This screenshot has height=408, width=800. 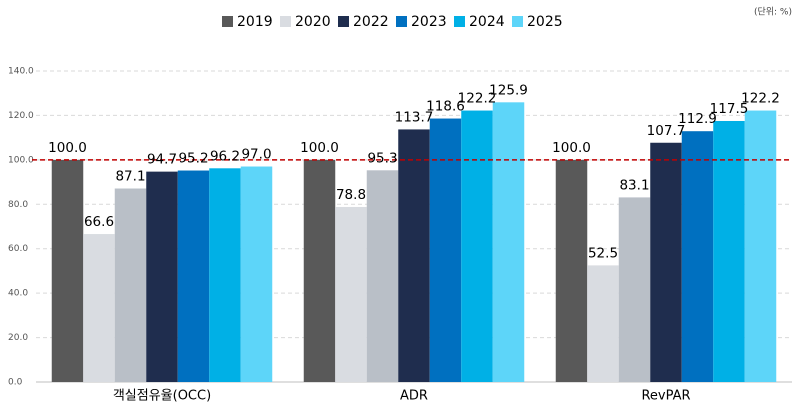 What do you see at coordinates (773, 12) in the screenshot?
I see `unit-label: (단위: %)` at bounding box center [773, 12].